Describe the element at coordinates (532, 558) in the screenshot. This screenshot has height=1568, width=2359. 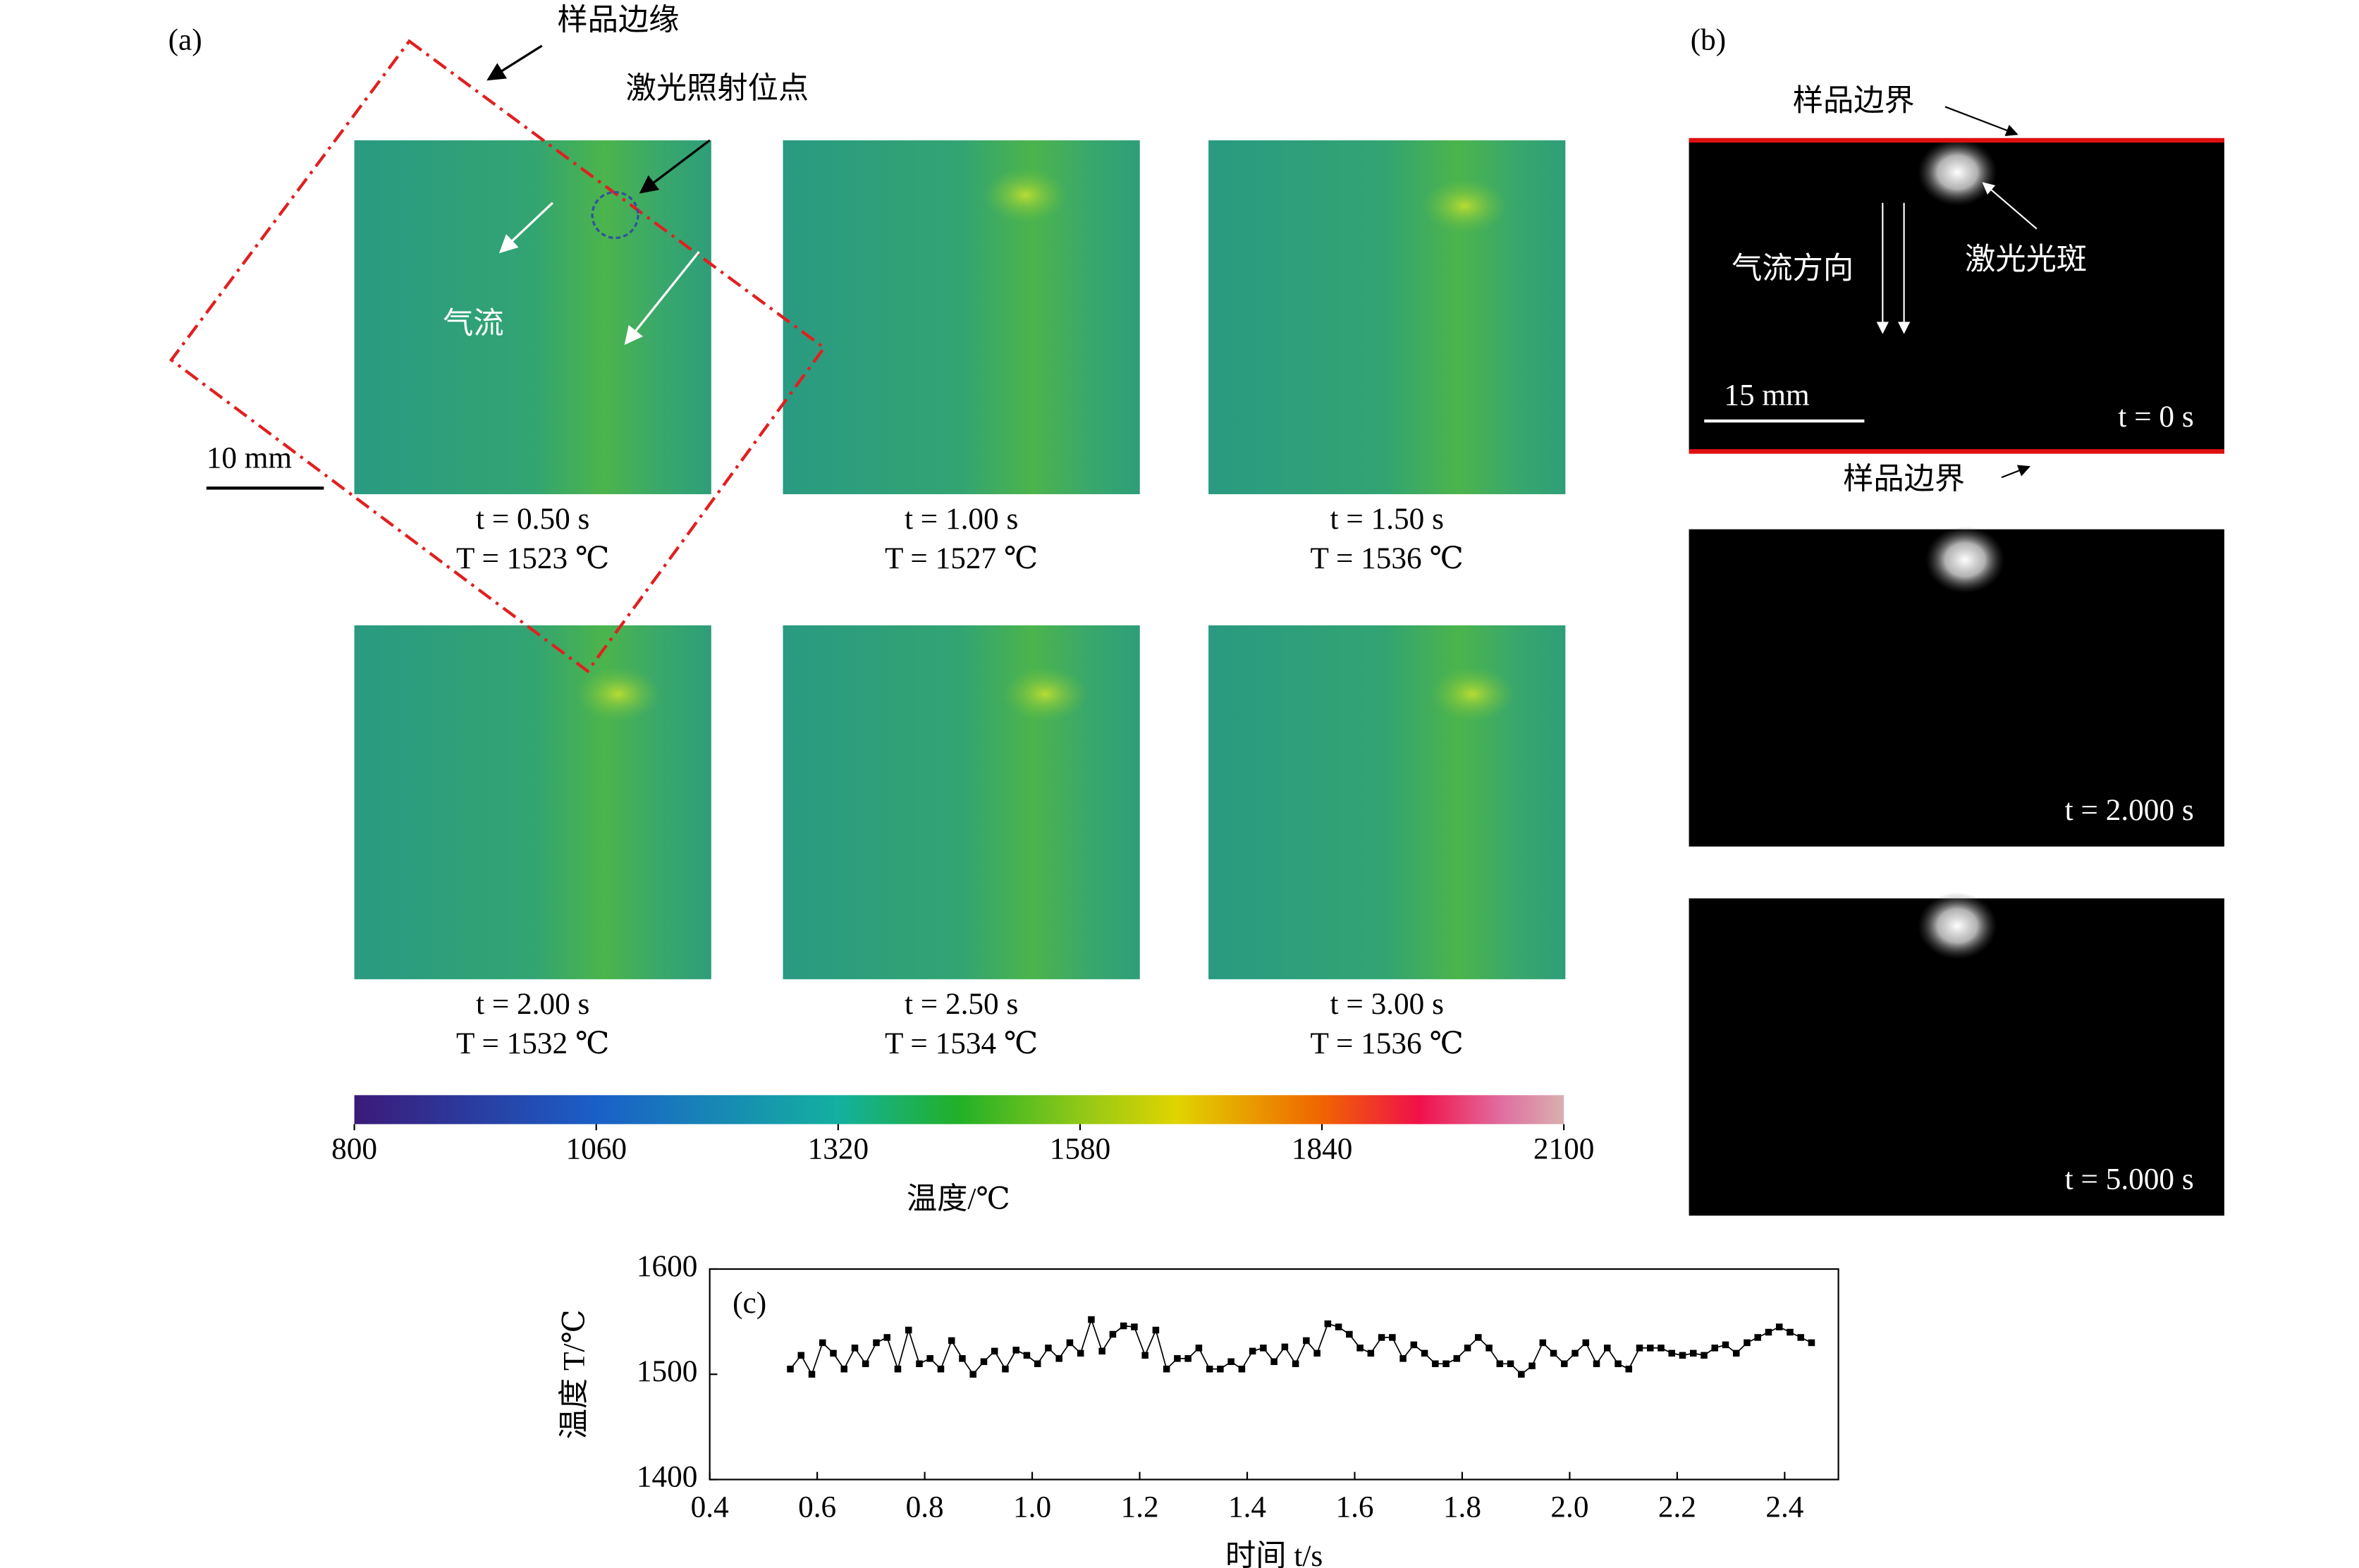
I see `frame-temperature: T = 1523 ℃` at that location.